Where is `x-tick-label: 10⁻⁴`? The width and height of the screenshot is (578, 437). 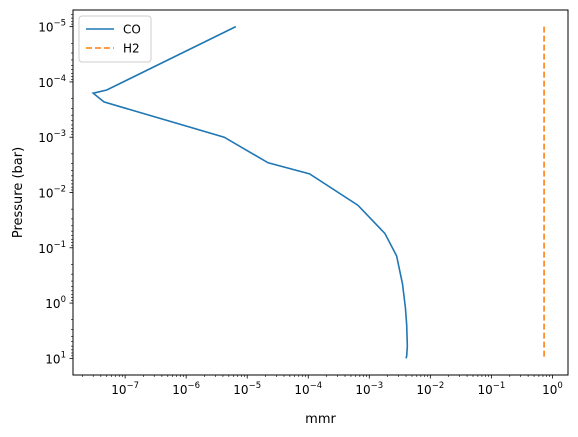 x-tick-label: 10⁻⁴ is located at coordinates (308, 389).